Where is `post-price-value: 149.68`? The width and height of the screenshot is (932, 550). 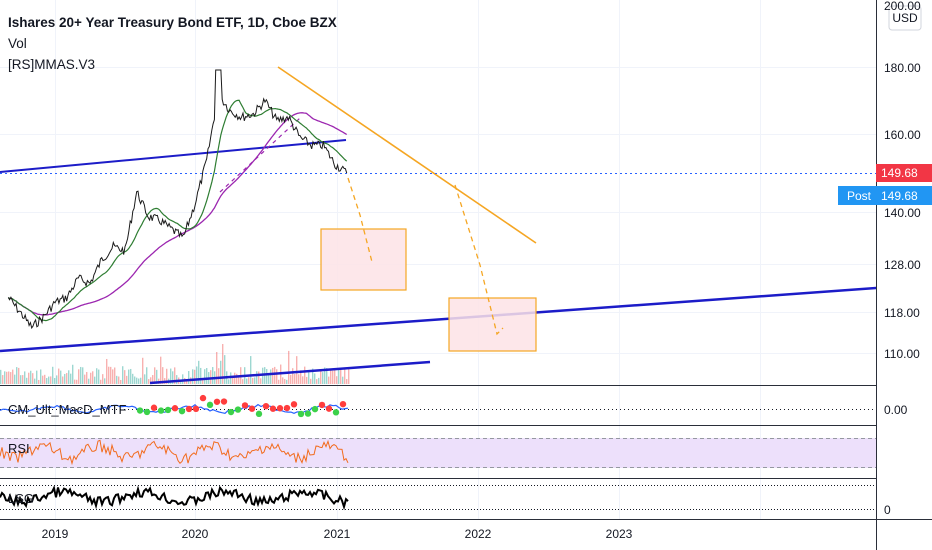 post-price-value: 149.68 is located at coordinates (899, 196).